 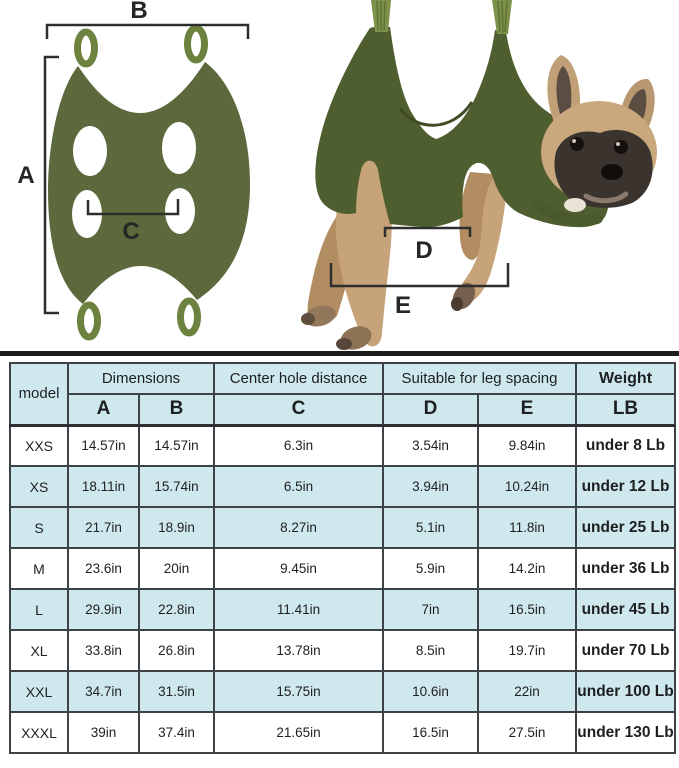 I want to click on cell-d: 3.94in, so click(x=430, y=486).